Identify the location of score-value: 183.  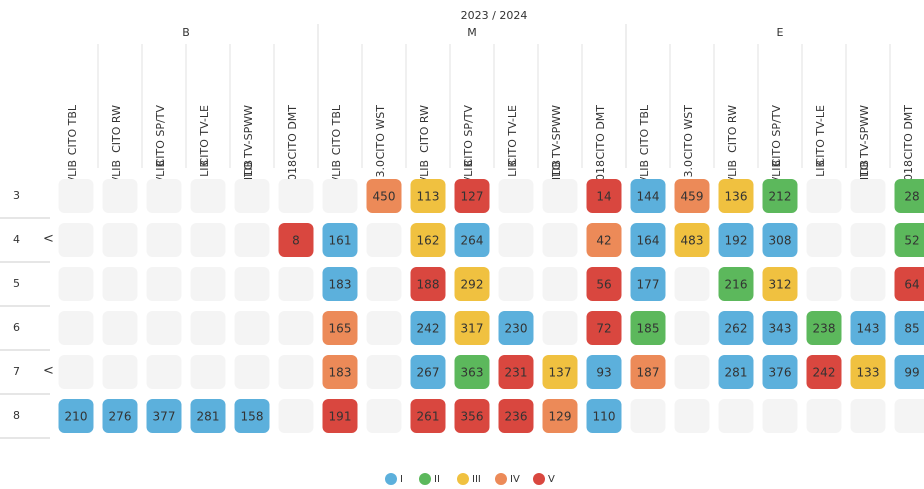
(340, 373).